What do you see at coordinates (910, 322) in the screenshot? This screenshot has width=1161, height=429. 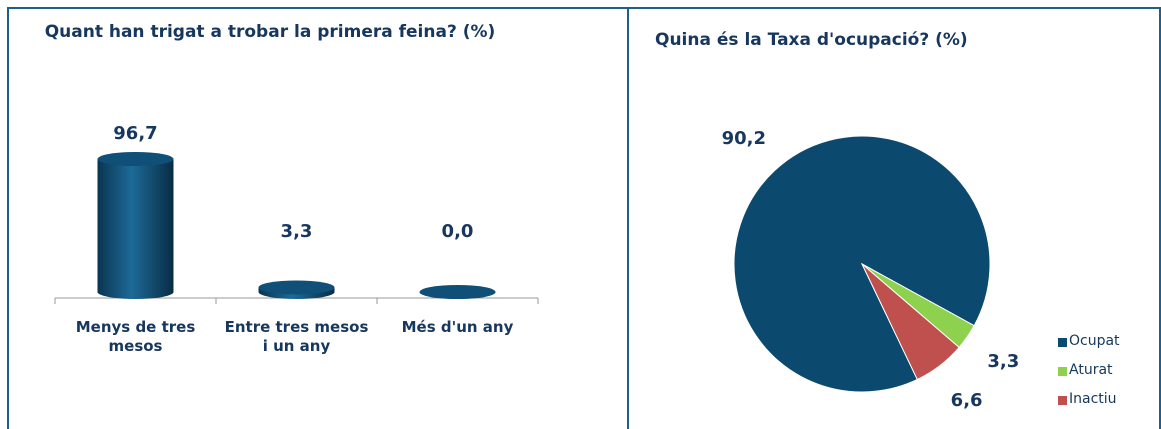 I see `pie-slice` at bounding box center [910, 322].